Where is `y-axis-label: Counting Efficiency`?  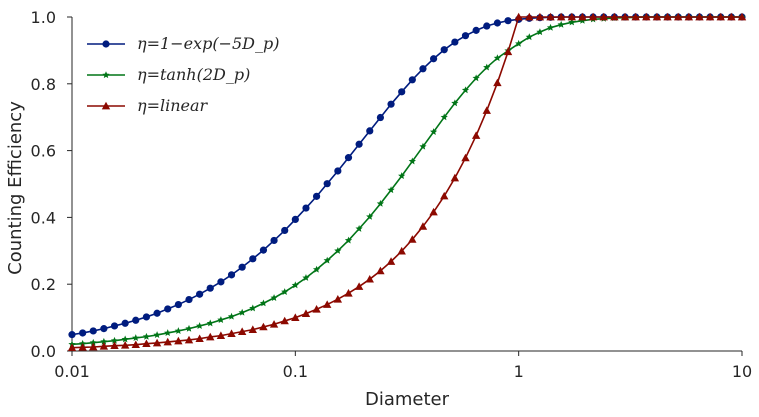 y-axis-label: Counting Efficiency is located at coordinates (15, 188).